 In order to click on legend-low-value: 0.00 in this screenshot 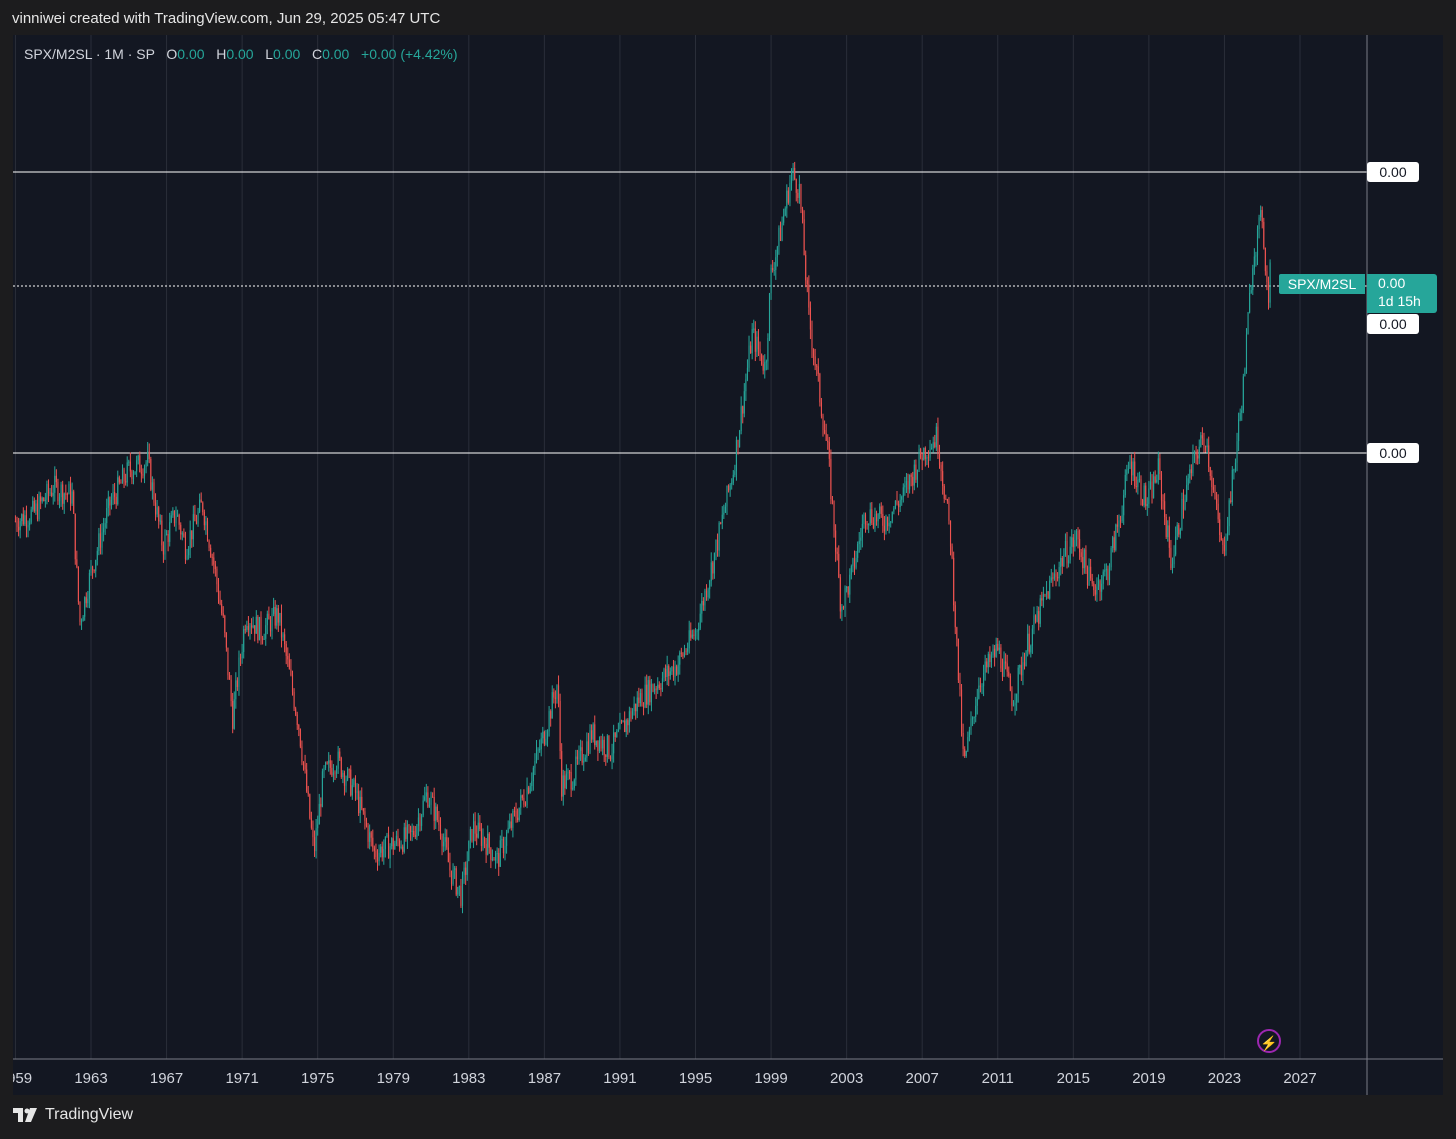, I will do `click(287, 54)`.